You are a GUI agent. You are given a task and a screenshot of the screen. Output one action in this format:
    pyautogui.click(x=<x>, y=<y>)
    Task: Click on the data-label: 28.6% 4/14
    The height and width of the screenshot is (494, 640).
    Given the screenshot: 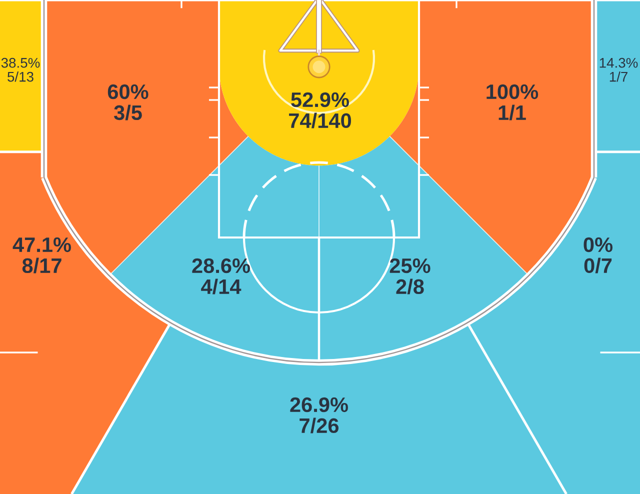 What is the action you would take?
    pyautogui.click(x=221, y=276)
    